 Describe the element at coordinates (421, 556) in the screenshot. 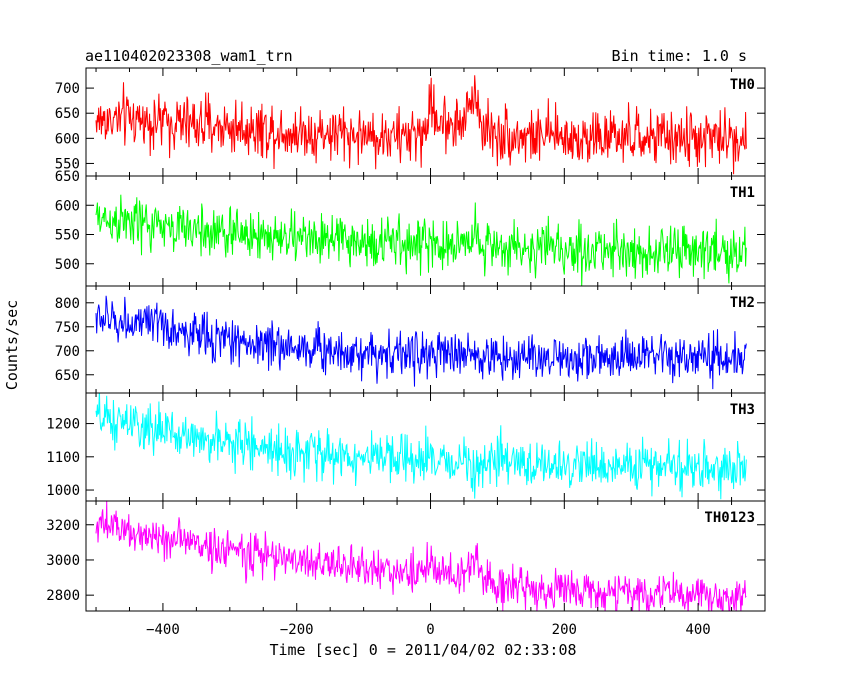

I see `series-line-th0123` at that location.